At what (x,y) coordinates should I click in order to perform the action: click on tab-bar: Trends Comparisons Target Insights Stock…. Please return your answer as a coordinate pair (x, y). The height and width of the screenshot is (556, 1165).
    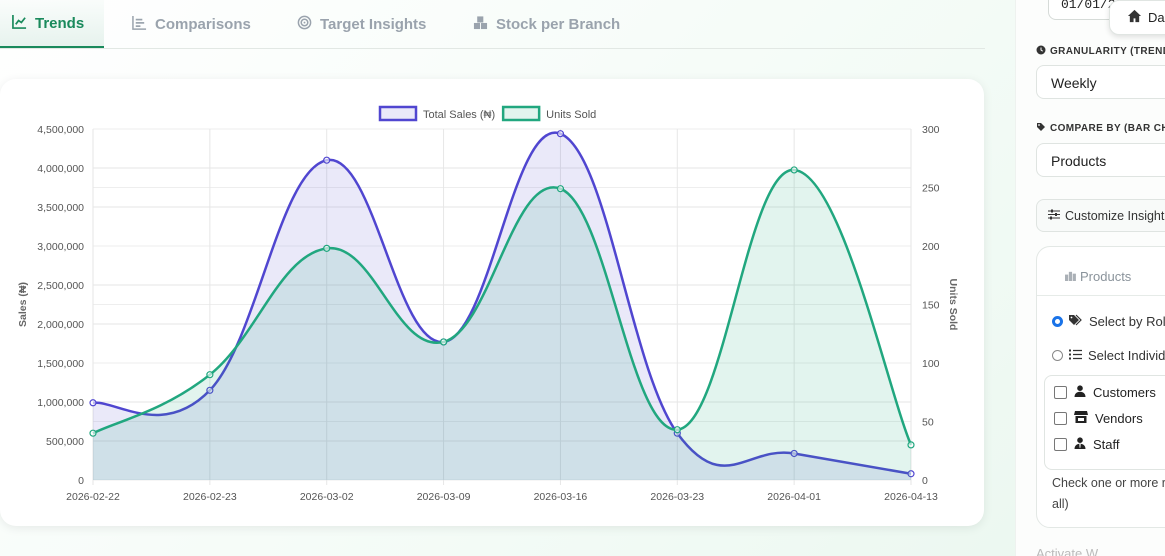
    Looking at the image, I should click on (492, 24).